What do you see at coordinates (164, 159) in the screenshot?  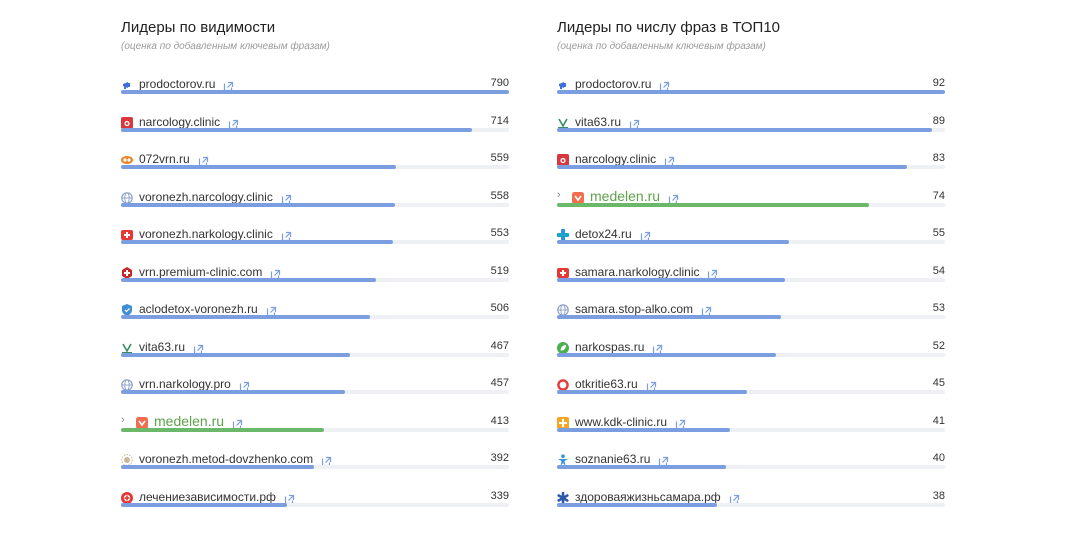 I see `domain-name: 072vrn.ru` at bounding box center [164, 159].